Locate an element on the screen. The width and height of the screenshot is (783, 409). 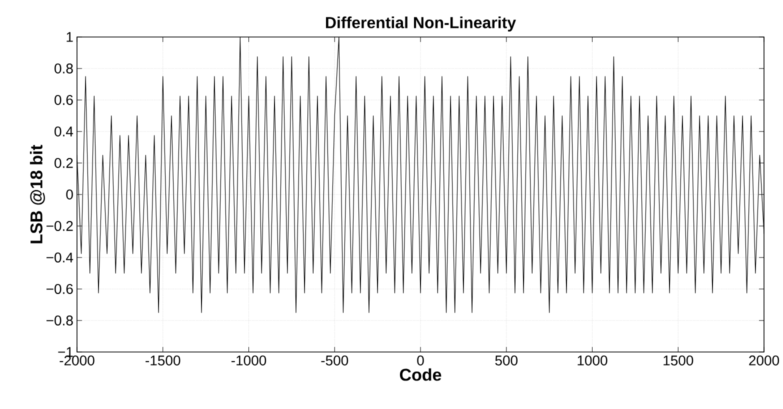
x-tick-label: -1000 is located at coordinates (248, 361).